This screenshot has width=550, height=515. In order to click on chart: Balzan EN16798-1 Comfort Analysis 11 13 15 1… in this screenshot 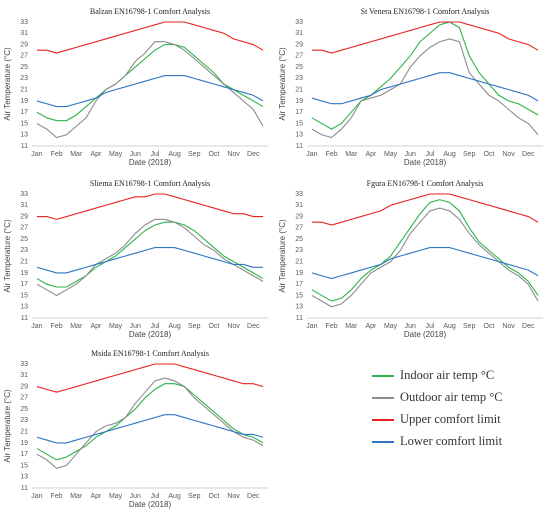, I will do `click(135, 87)`.